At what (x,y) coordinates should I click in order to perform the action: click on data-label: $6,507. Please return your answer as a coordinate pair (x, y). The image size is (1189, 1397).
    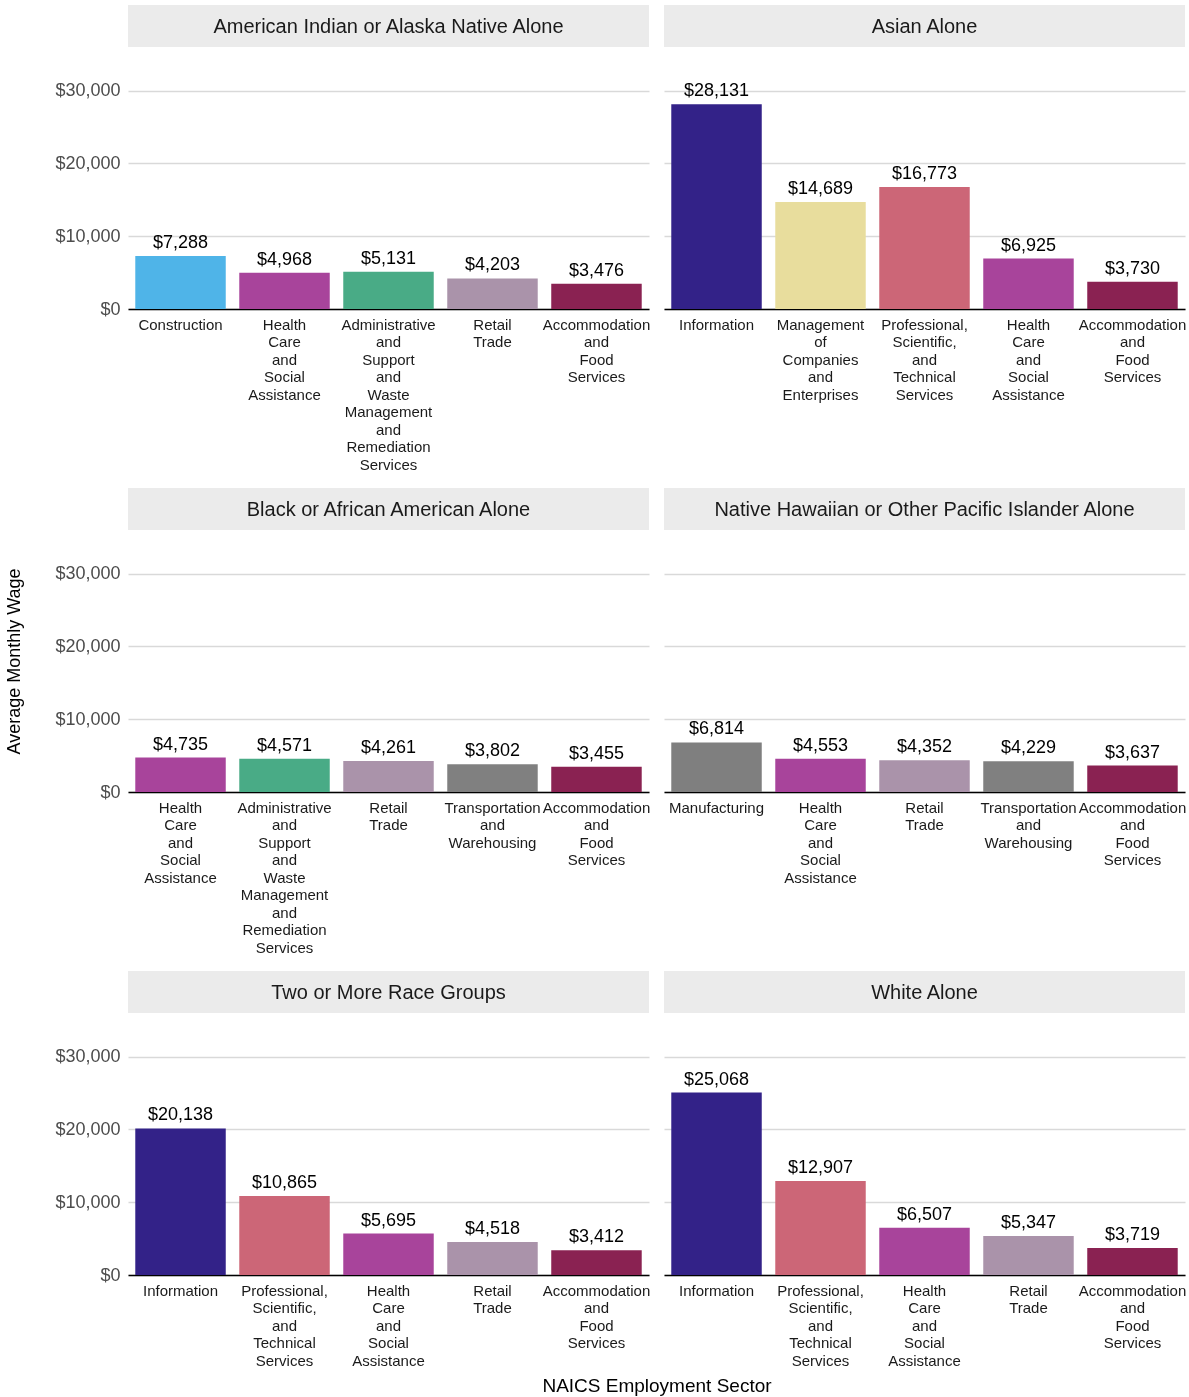
    Looking at the image, I should click on (924, 1213).